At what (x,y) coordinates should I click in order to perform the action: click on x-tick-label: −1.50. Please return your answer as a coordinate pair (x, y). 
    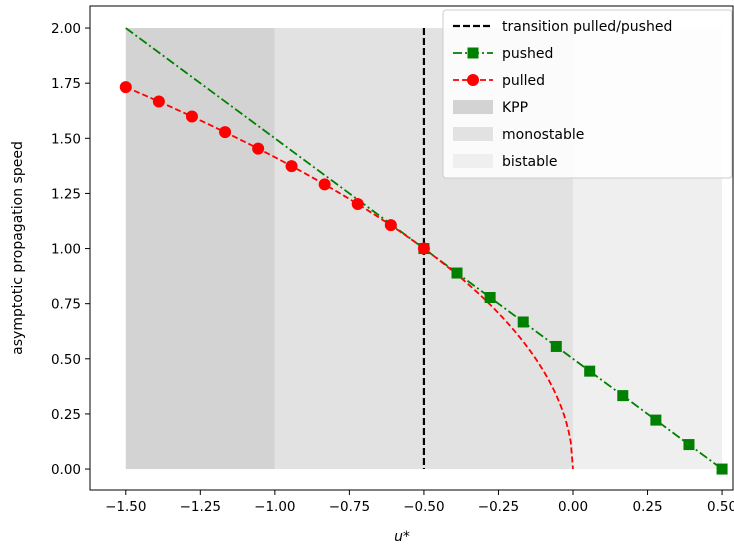
    Looking at the image, I should click on (125, 507).